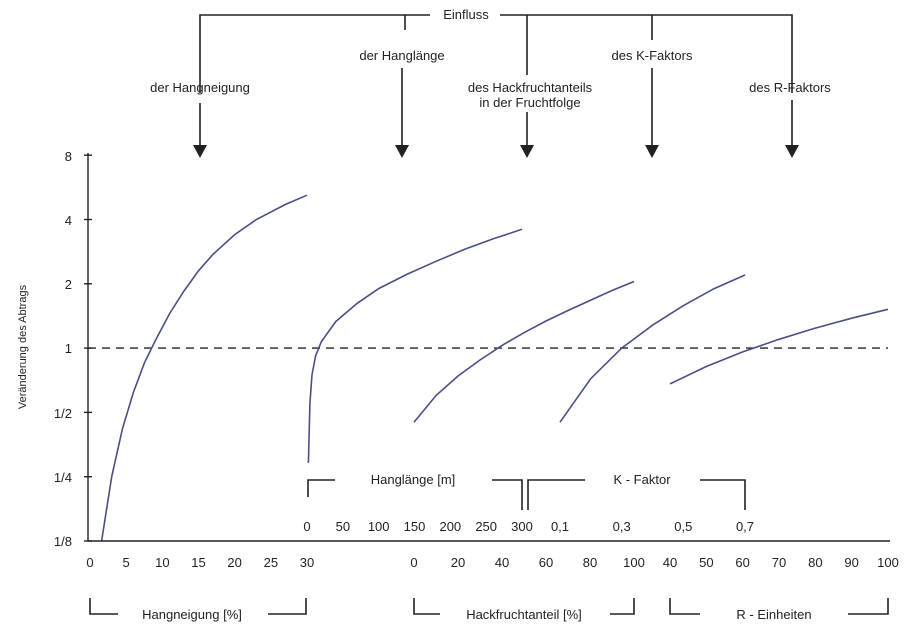 The image size is (904, 629). I want to click on series-line-rfaktor, so click(779, 346).